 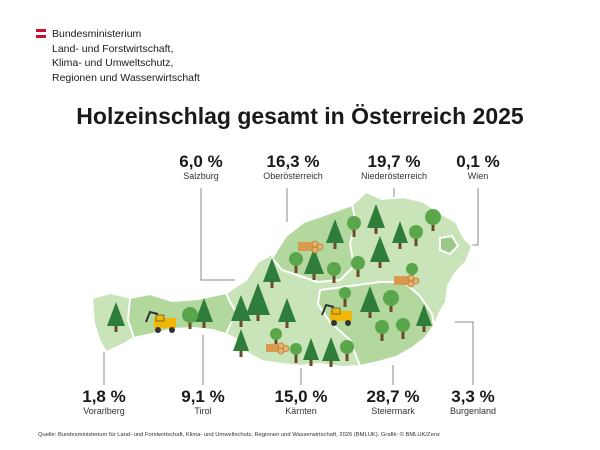 What do you see at coordinates (394, 161) in the screenshot?
I see `stat-percent: 19,7 %` at bounding box center [394, 161].